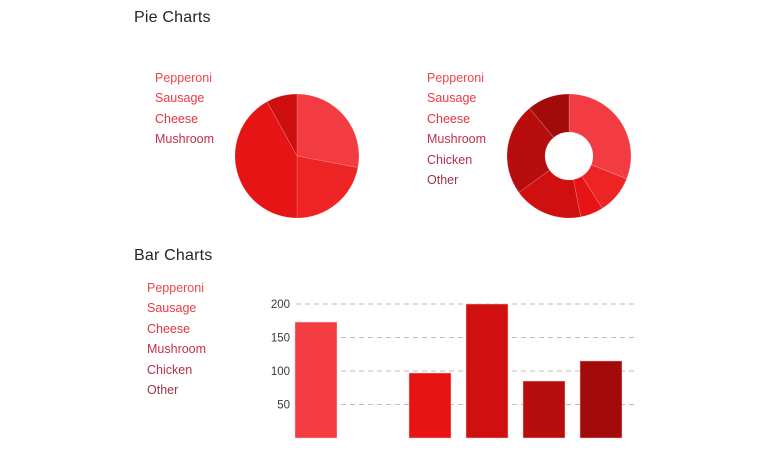 This screenshot has width=768, height=450. What do you see at coordinates (455, 78) in the screenshot?
I see `donut-legend-item-pepperoni: Pepperoni` at bounding box center [455, 78].